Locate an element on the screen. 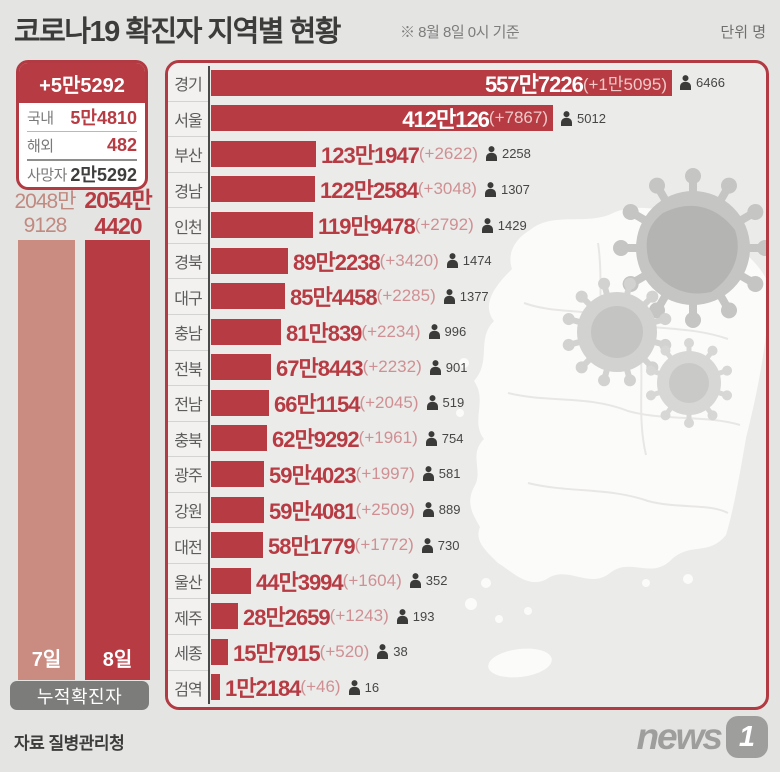 The image size is (780, 772). region-bar-wrap: 122만2584 (+3048) 1307 is located at coordinates (487, 189).